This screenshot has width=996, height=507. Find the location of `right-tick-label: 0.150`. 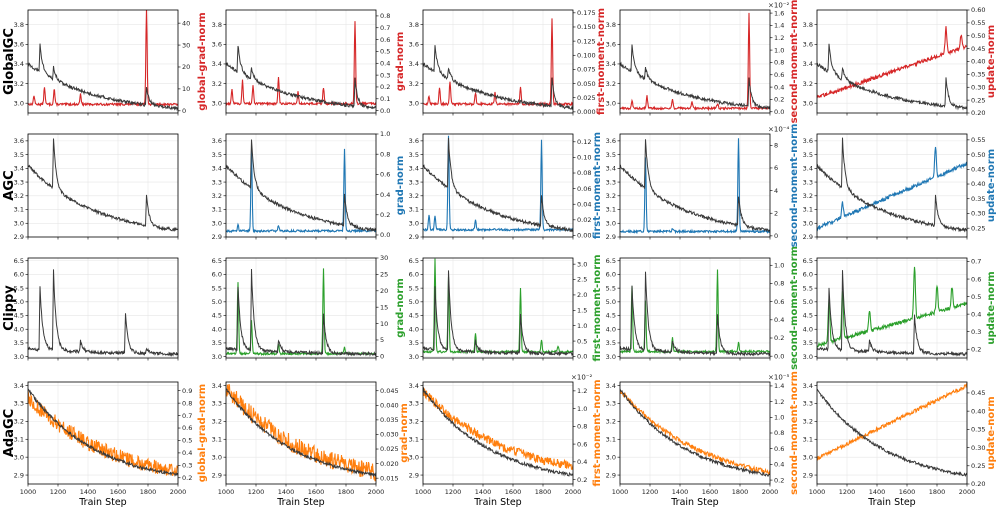

right-tick-label: 0.150 is located at coordinates (586, 27).